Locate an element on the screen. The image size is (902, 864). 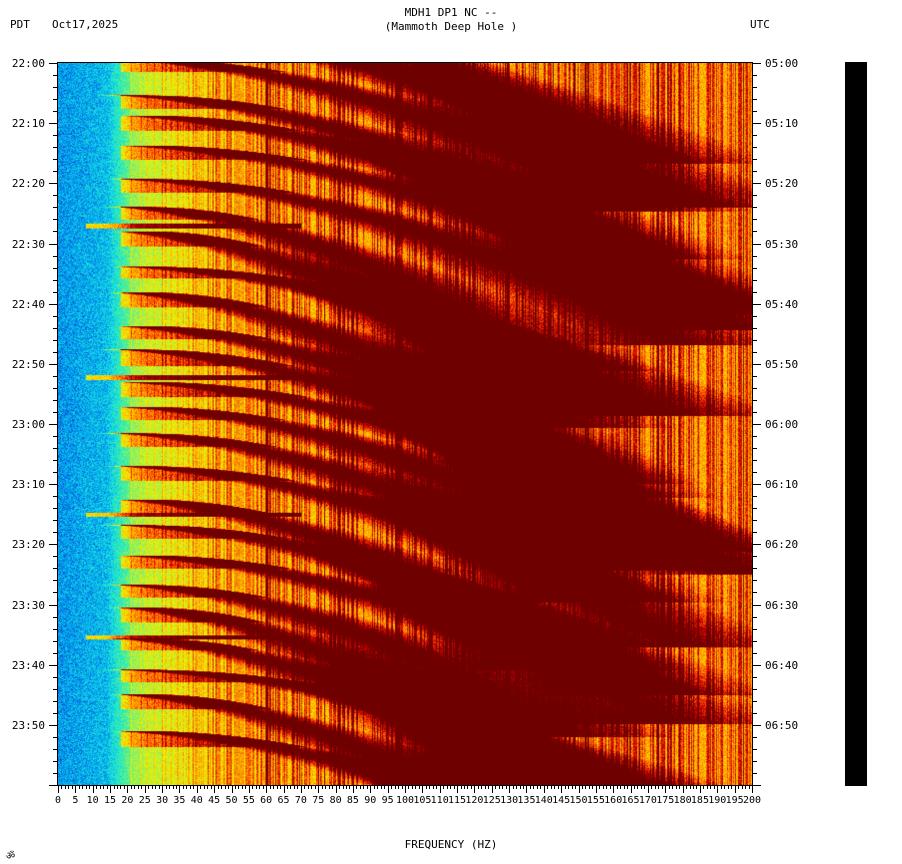
y-tick-label-utc: 05:40 is located at coordinates (782, 304).